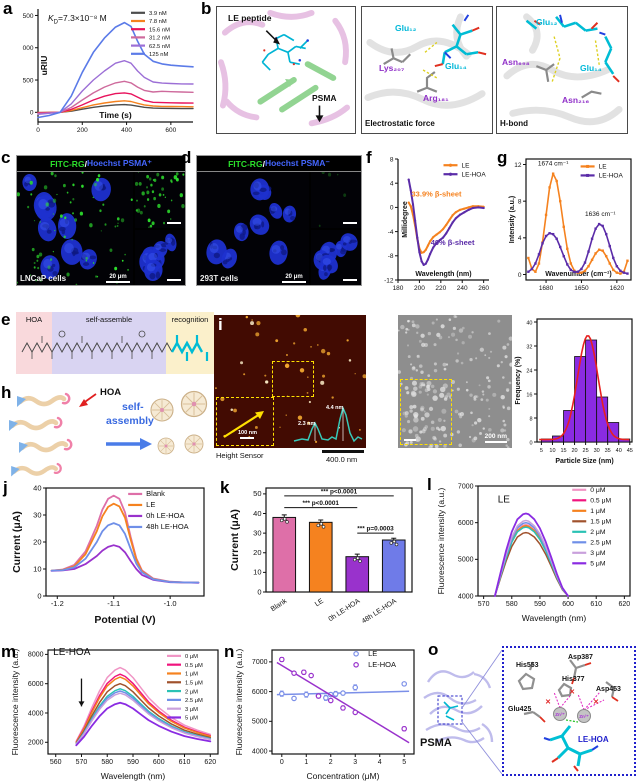 Image resolution: width=640 pixels, height=783 pixels. What do you see at coordinates (245, 421) in the screenshot?
I see `afm-inset-box` at bounding box center [245, 421].